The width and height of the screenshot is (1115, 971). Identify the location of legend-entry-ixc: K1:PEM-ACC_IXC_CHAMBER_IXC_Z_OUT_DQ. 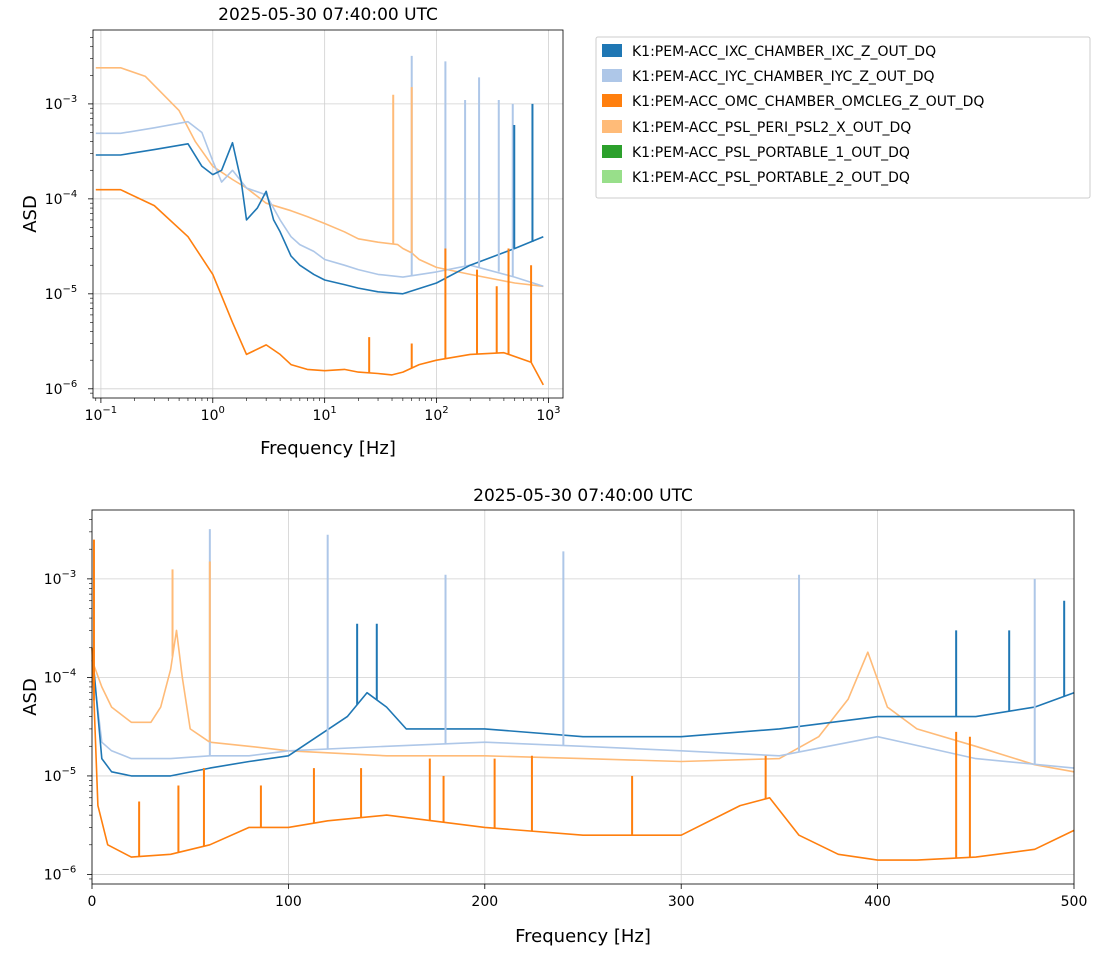
(769, 52).